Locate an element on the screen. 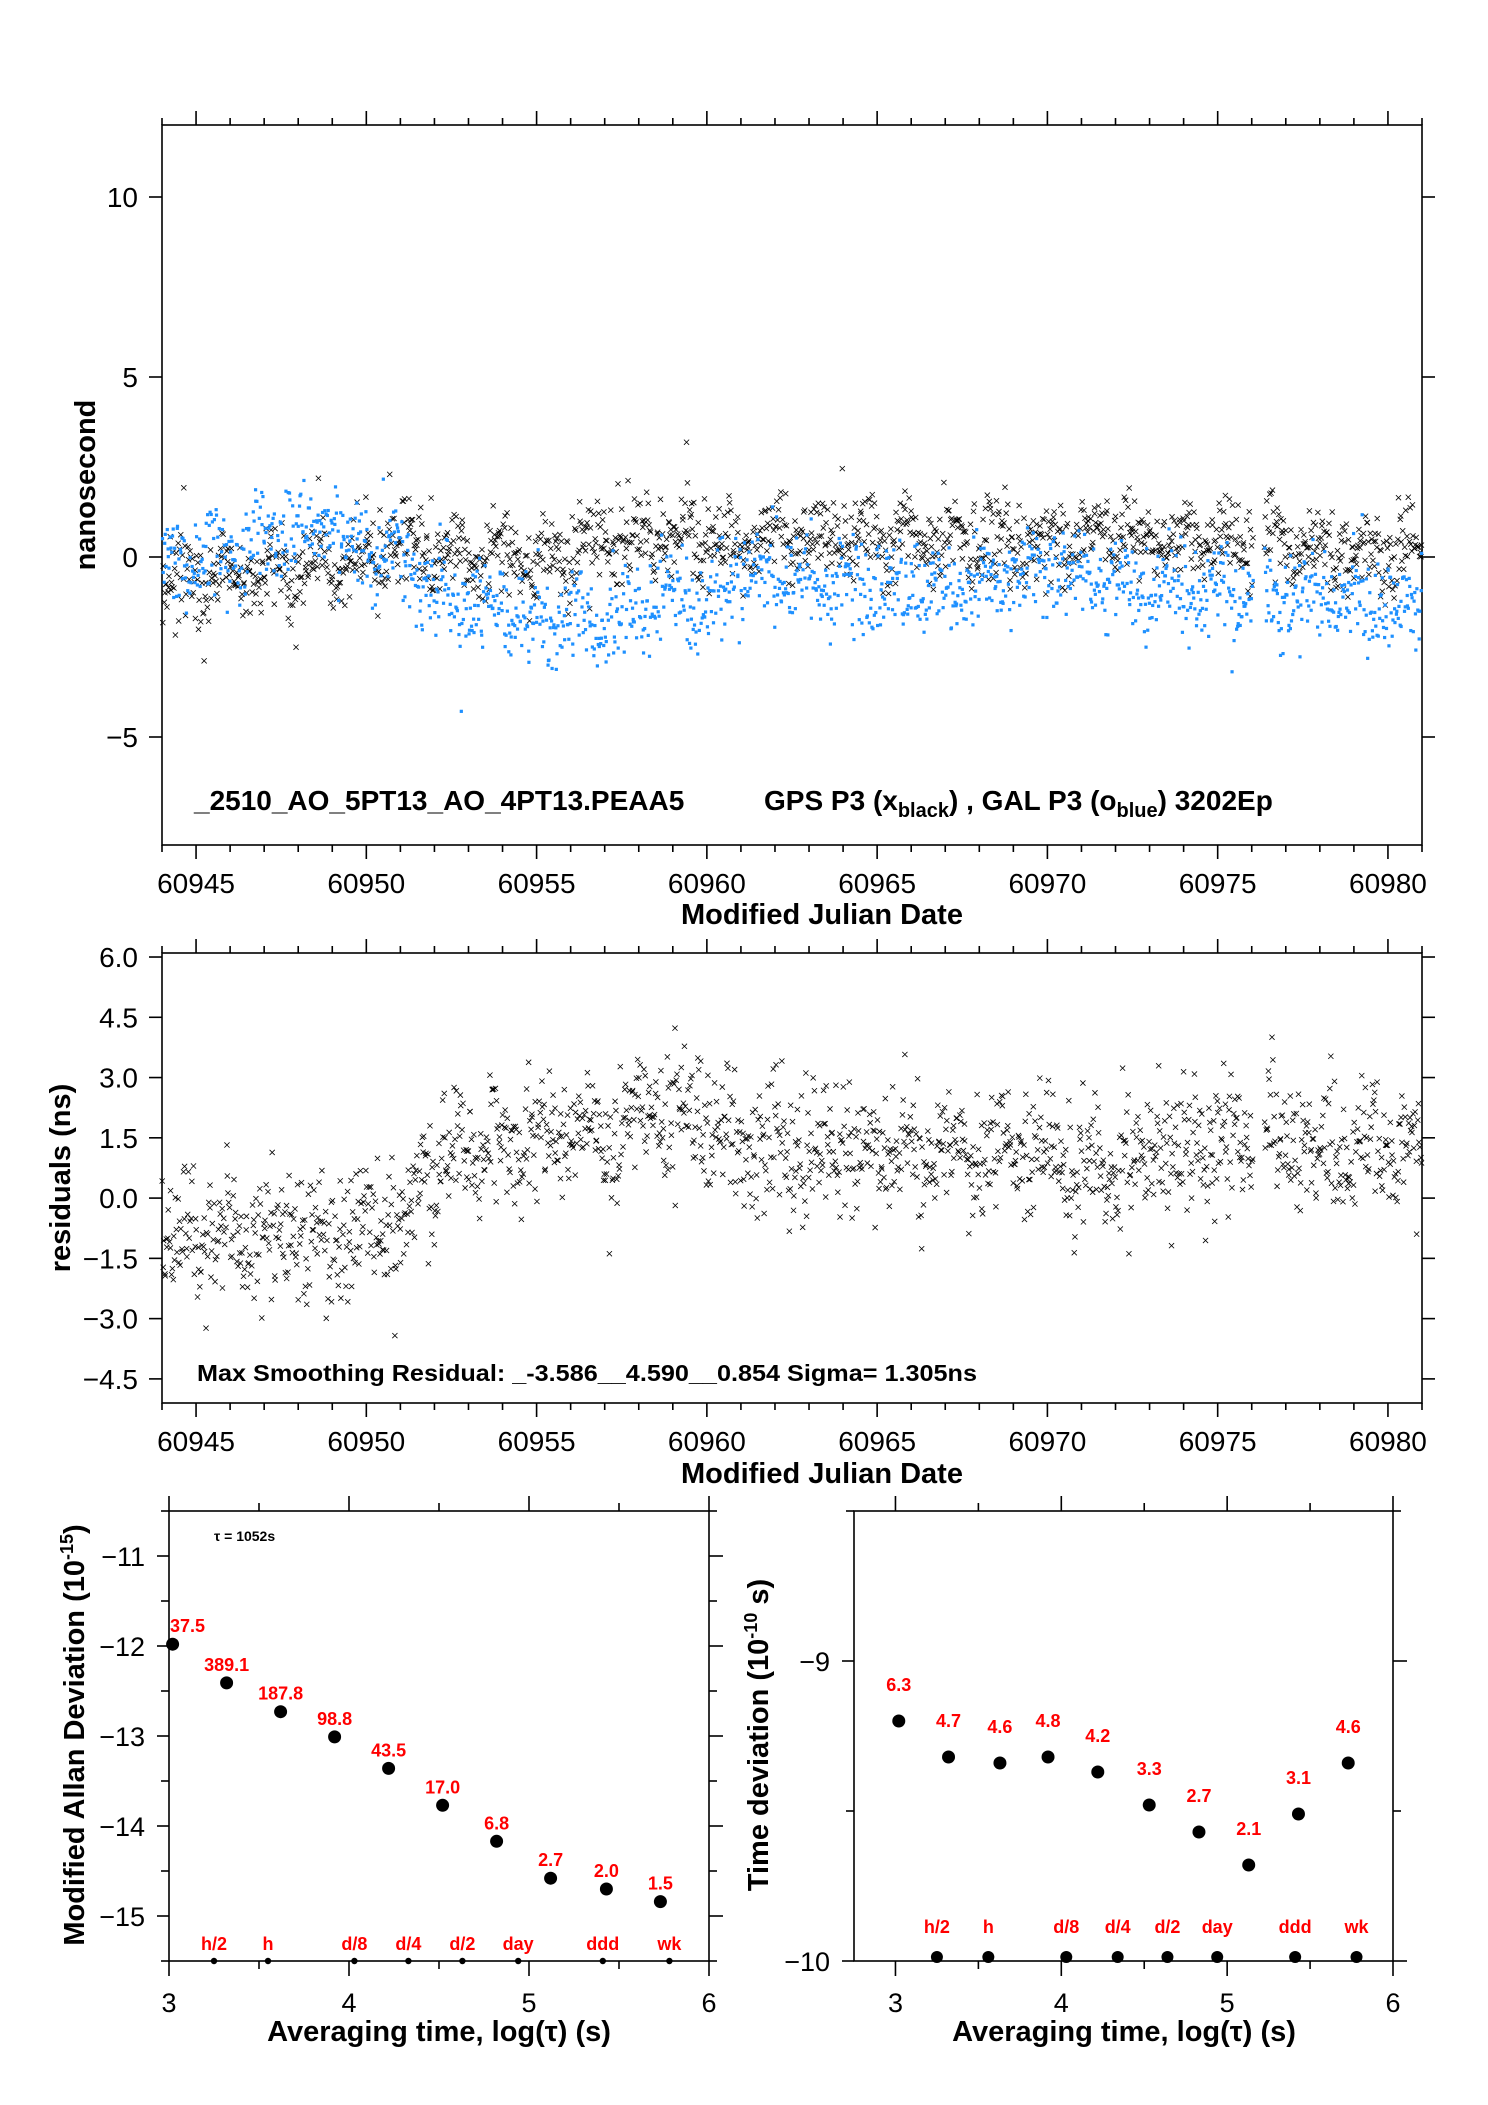 This screenshot has width=1488, height=2105. legend-end: ) 3202Ep is located at coordinates (1215, 800).